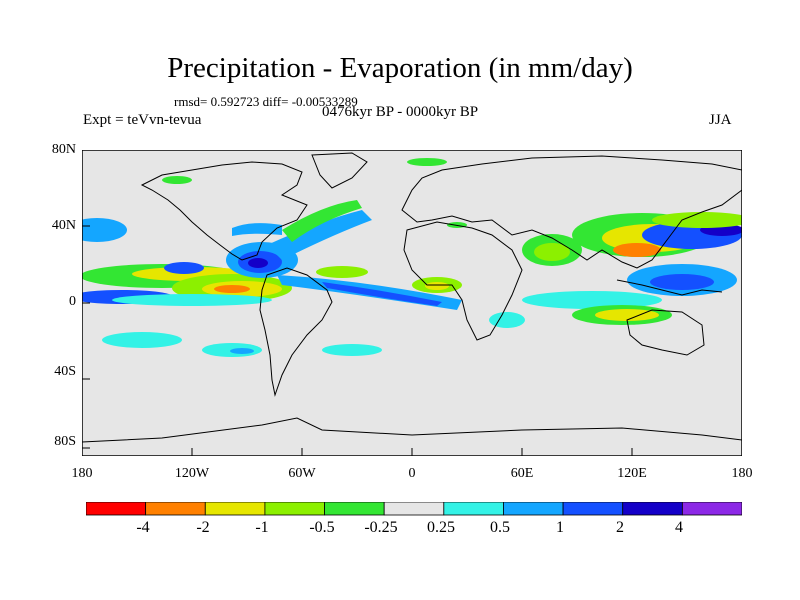  Describe the element at coordinates (342, 272) in the screenshot. I see `contour-blob-atlantic-north` at that location.